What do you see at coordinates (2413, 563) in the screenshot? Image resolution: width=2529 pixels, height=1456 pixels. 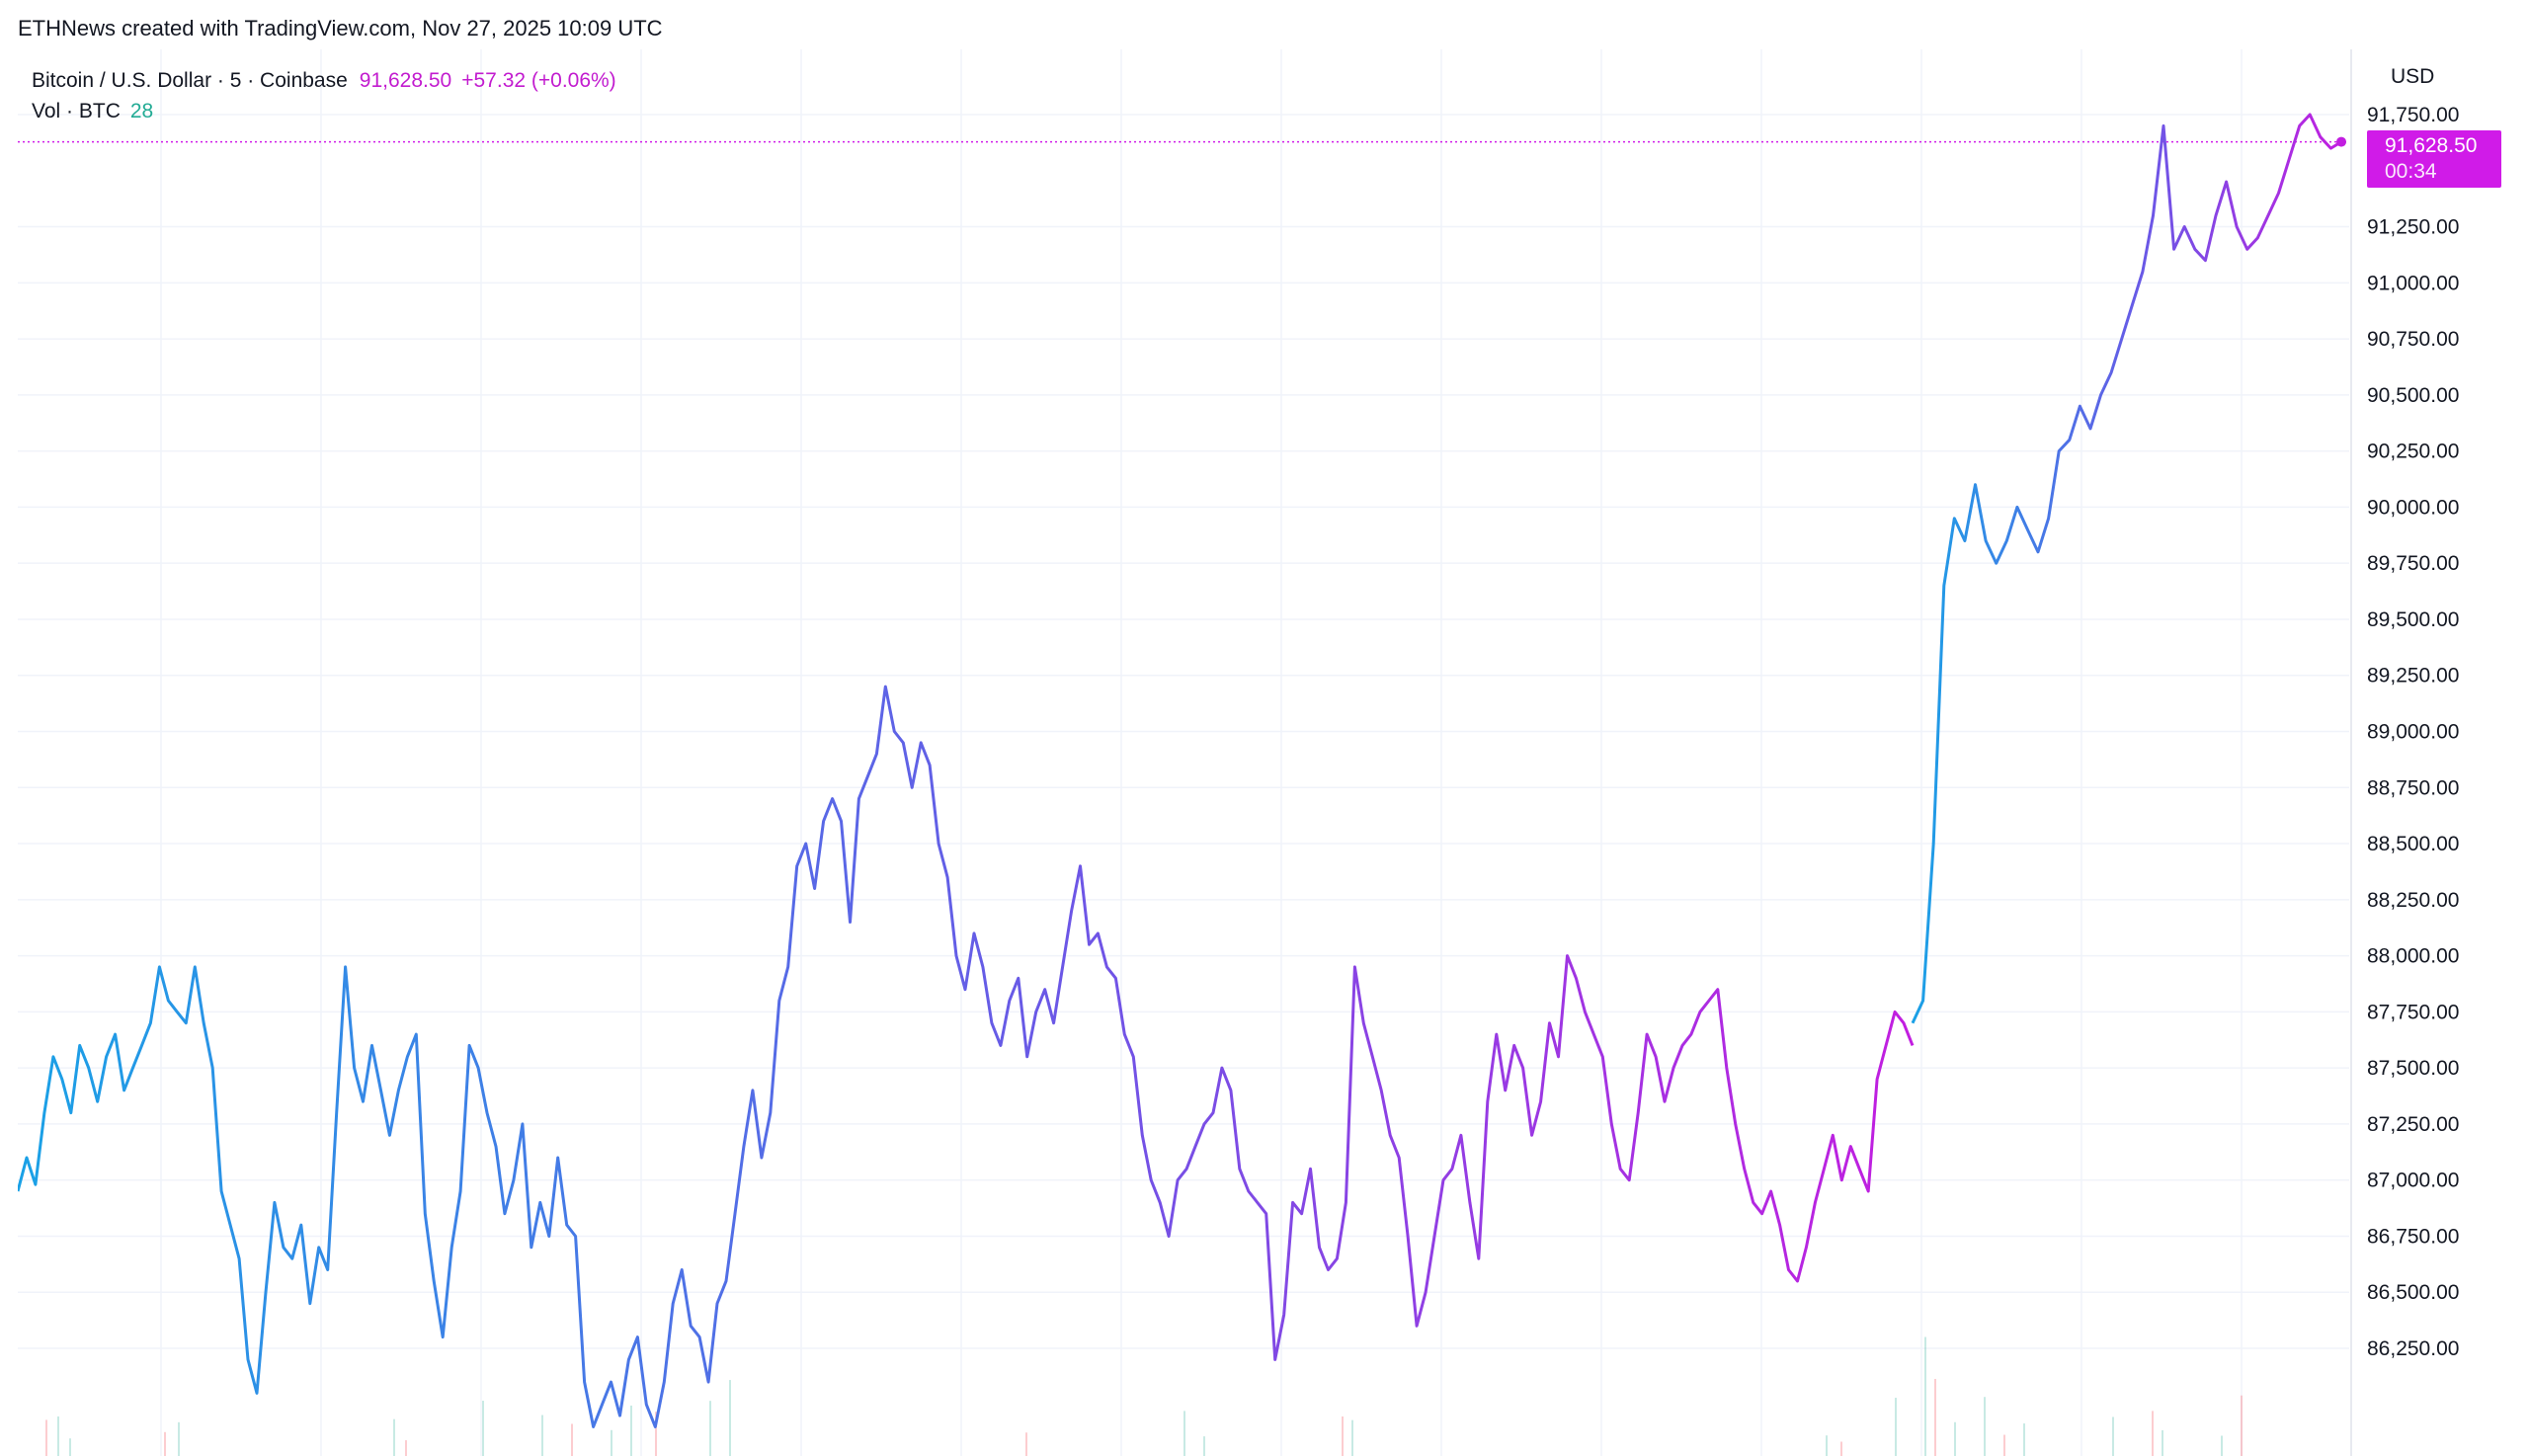 I see `y-tick-label: 89,750.00` at bounding box center [2413, 563].